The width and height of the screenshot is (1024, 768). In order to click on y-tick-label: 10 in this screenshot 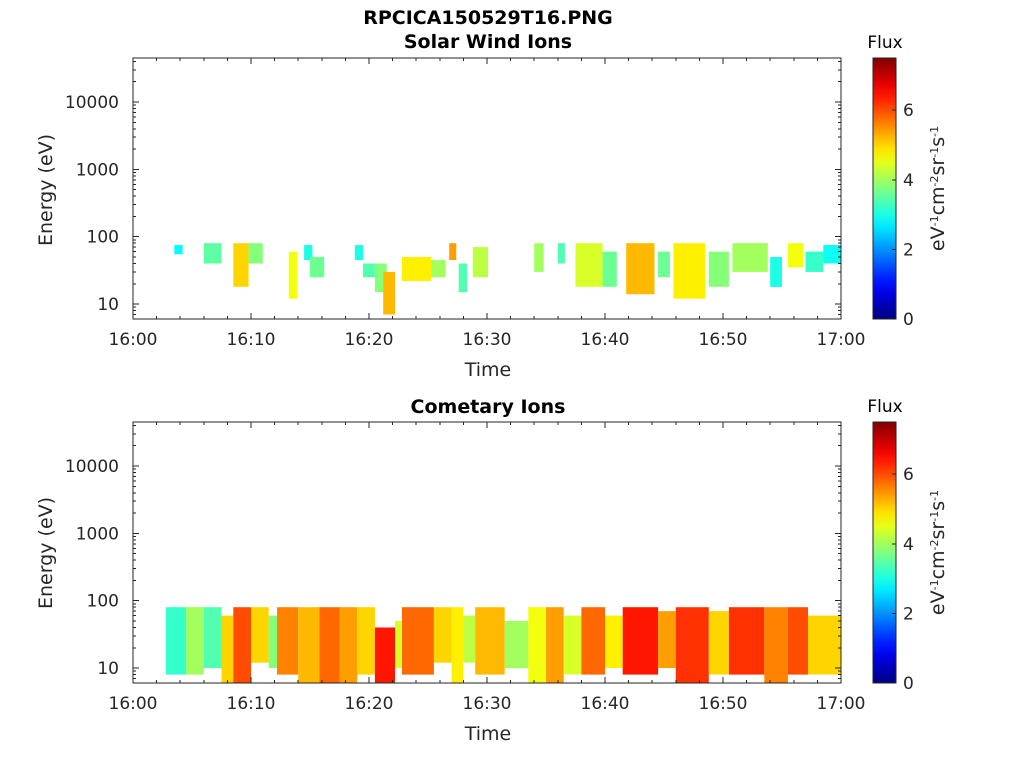, I will do `click(108, 305)`.